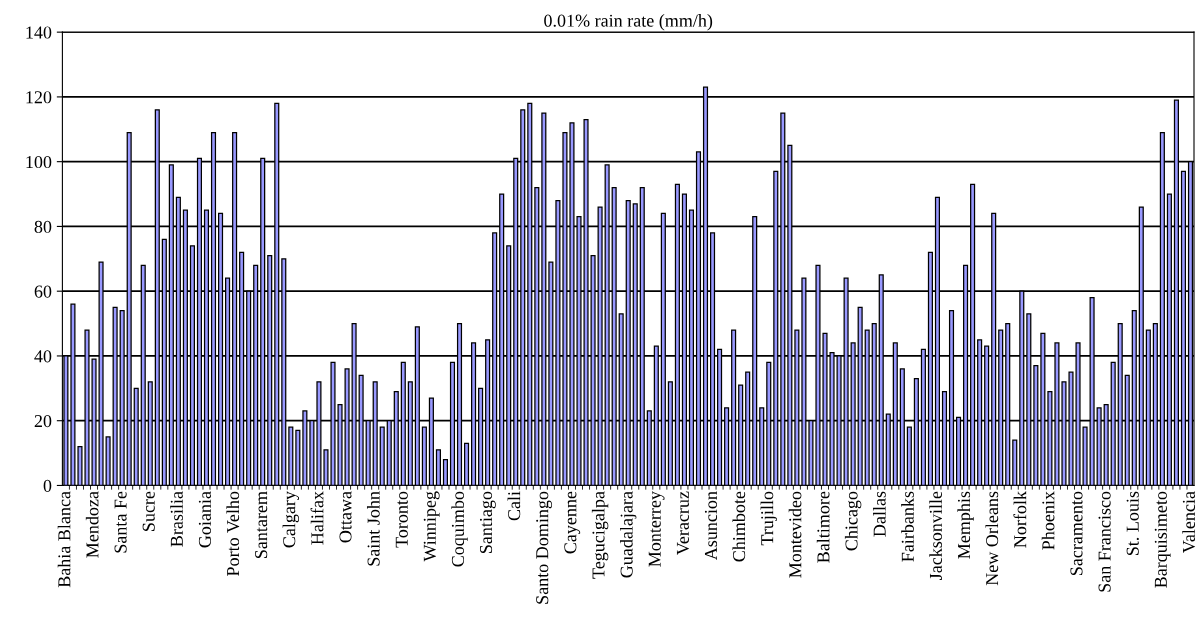 The image size is (1200, 643). What do you see at coordinates (459, 529) in the screenshot?
I see `x-tick-label: Coquimbo` at bounding box center [459, 529].